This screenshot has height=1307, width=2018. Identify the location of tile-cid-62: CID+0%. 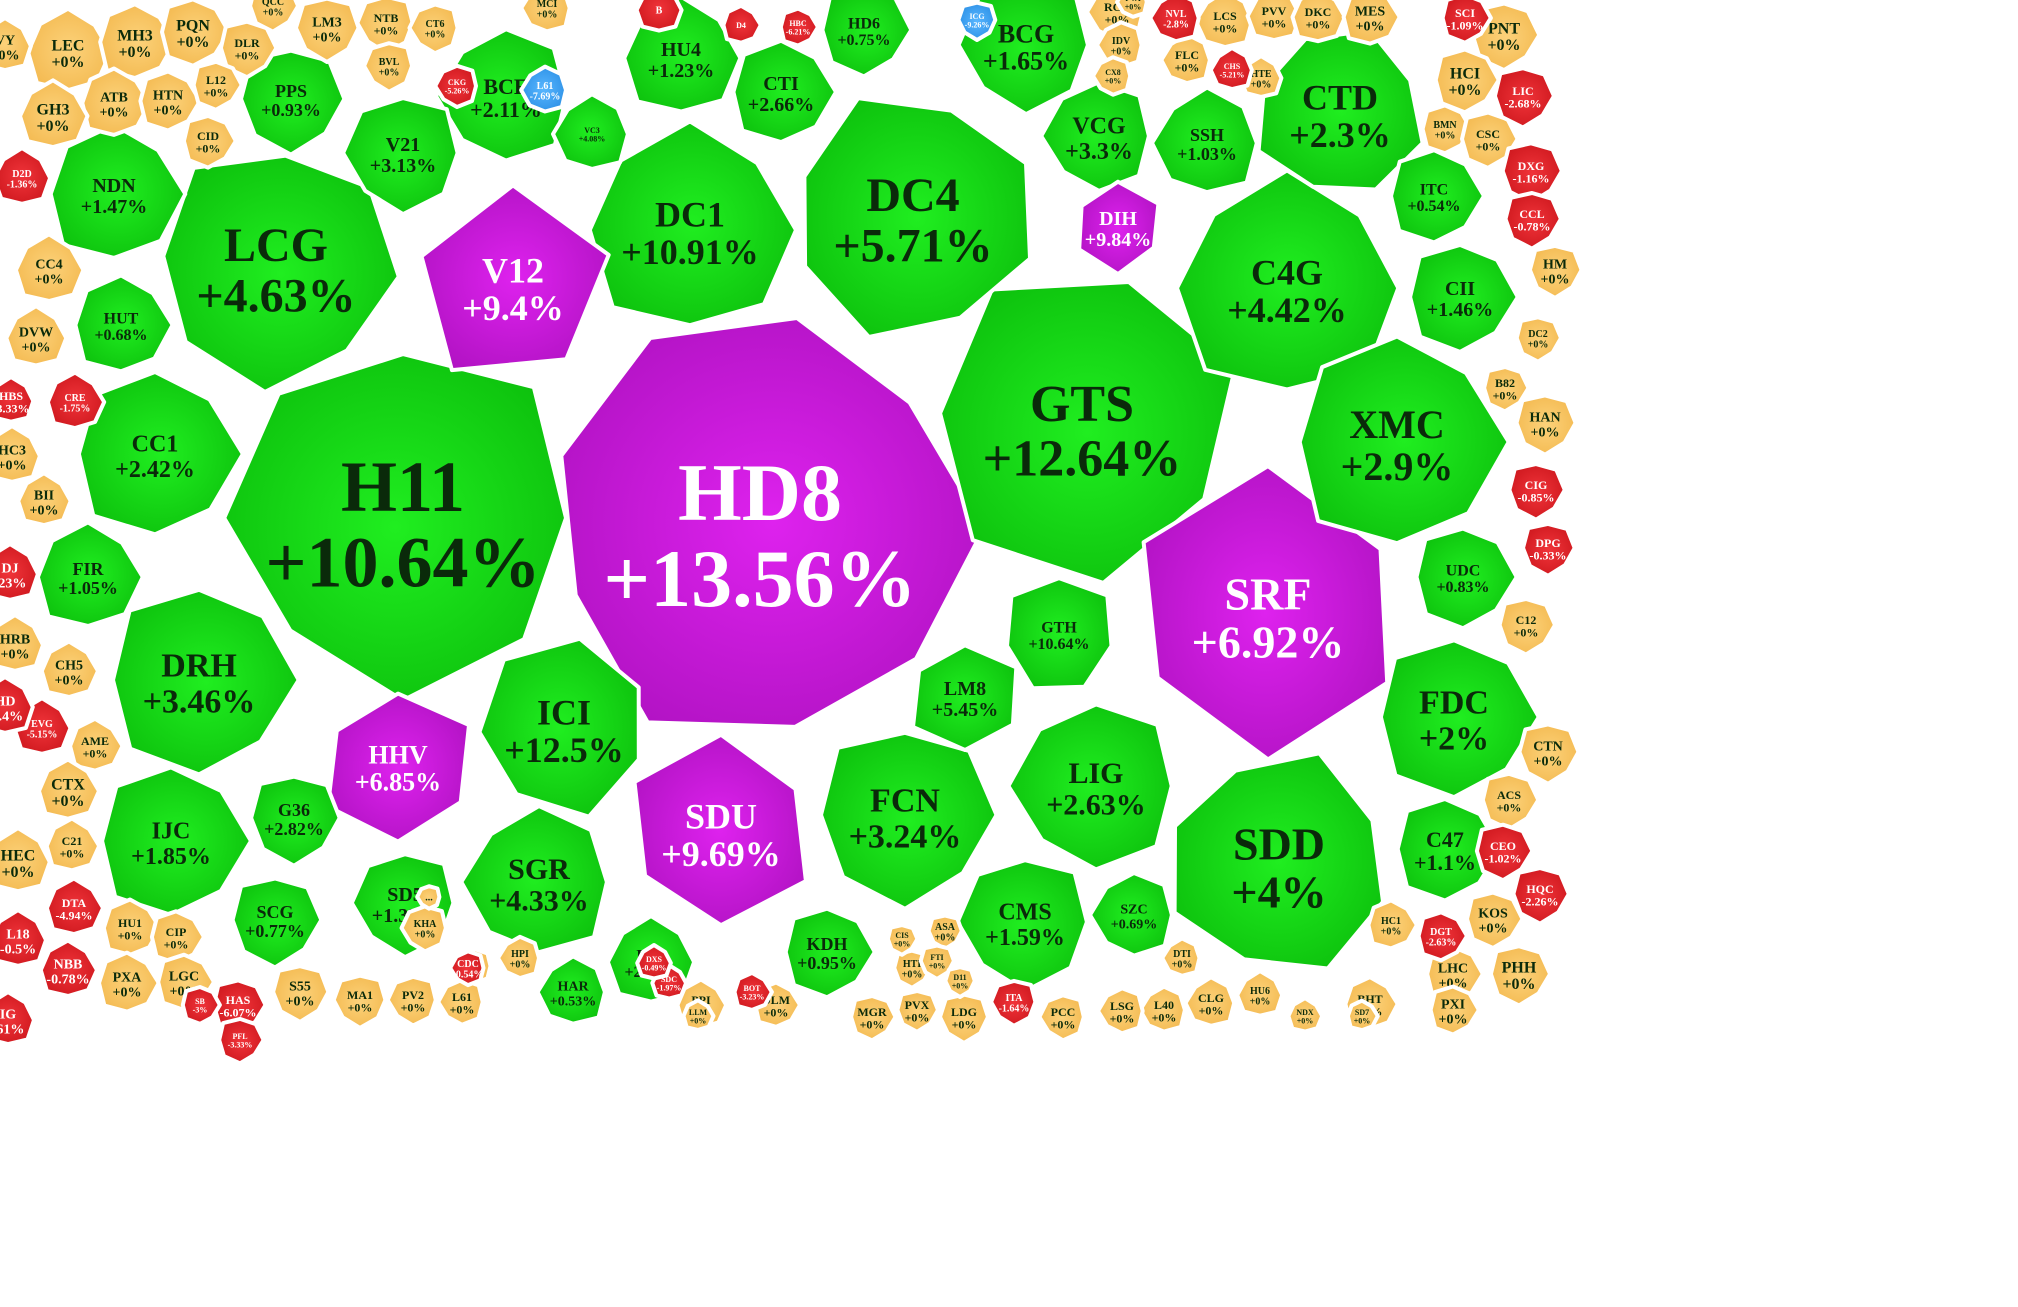
(209, 141).